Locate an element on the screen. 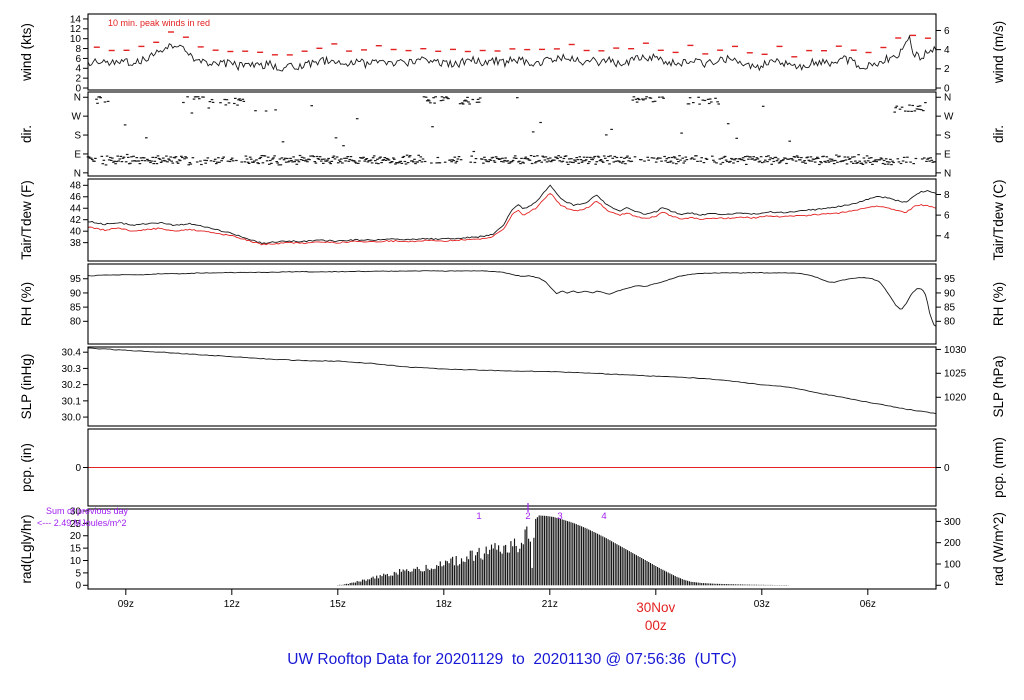 This screenshot has width=1024, height=700. y-axis-right-temp: 4 6 8 is located at coordinates (943, 216).